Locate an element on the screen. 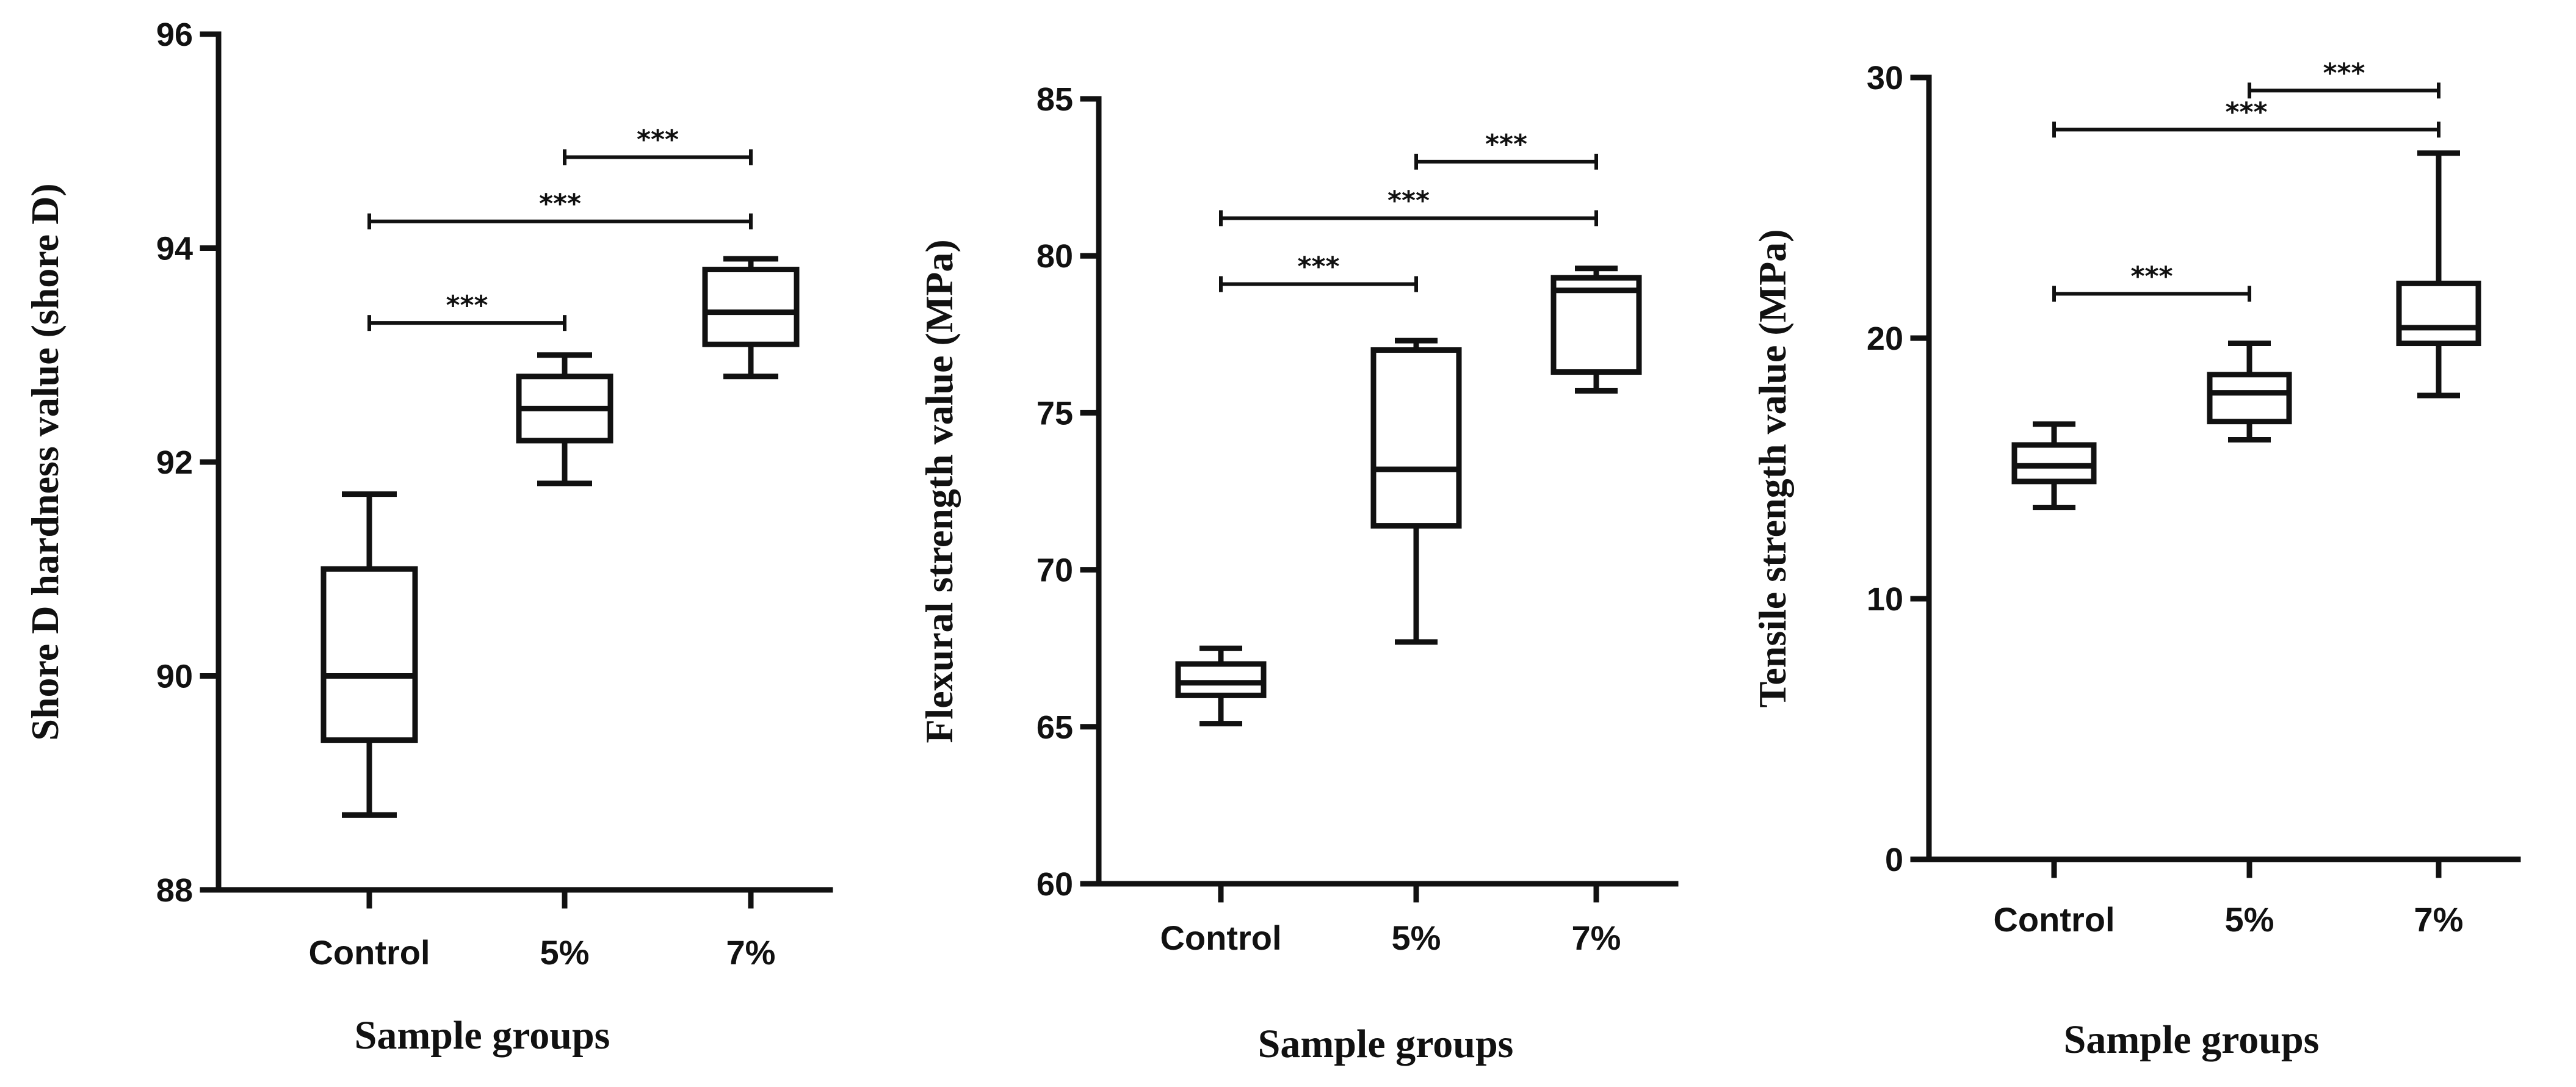  y-tick-label: 65 is located at coordinates (1055, 728).